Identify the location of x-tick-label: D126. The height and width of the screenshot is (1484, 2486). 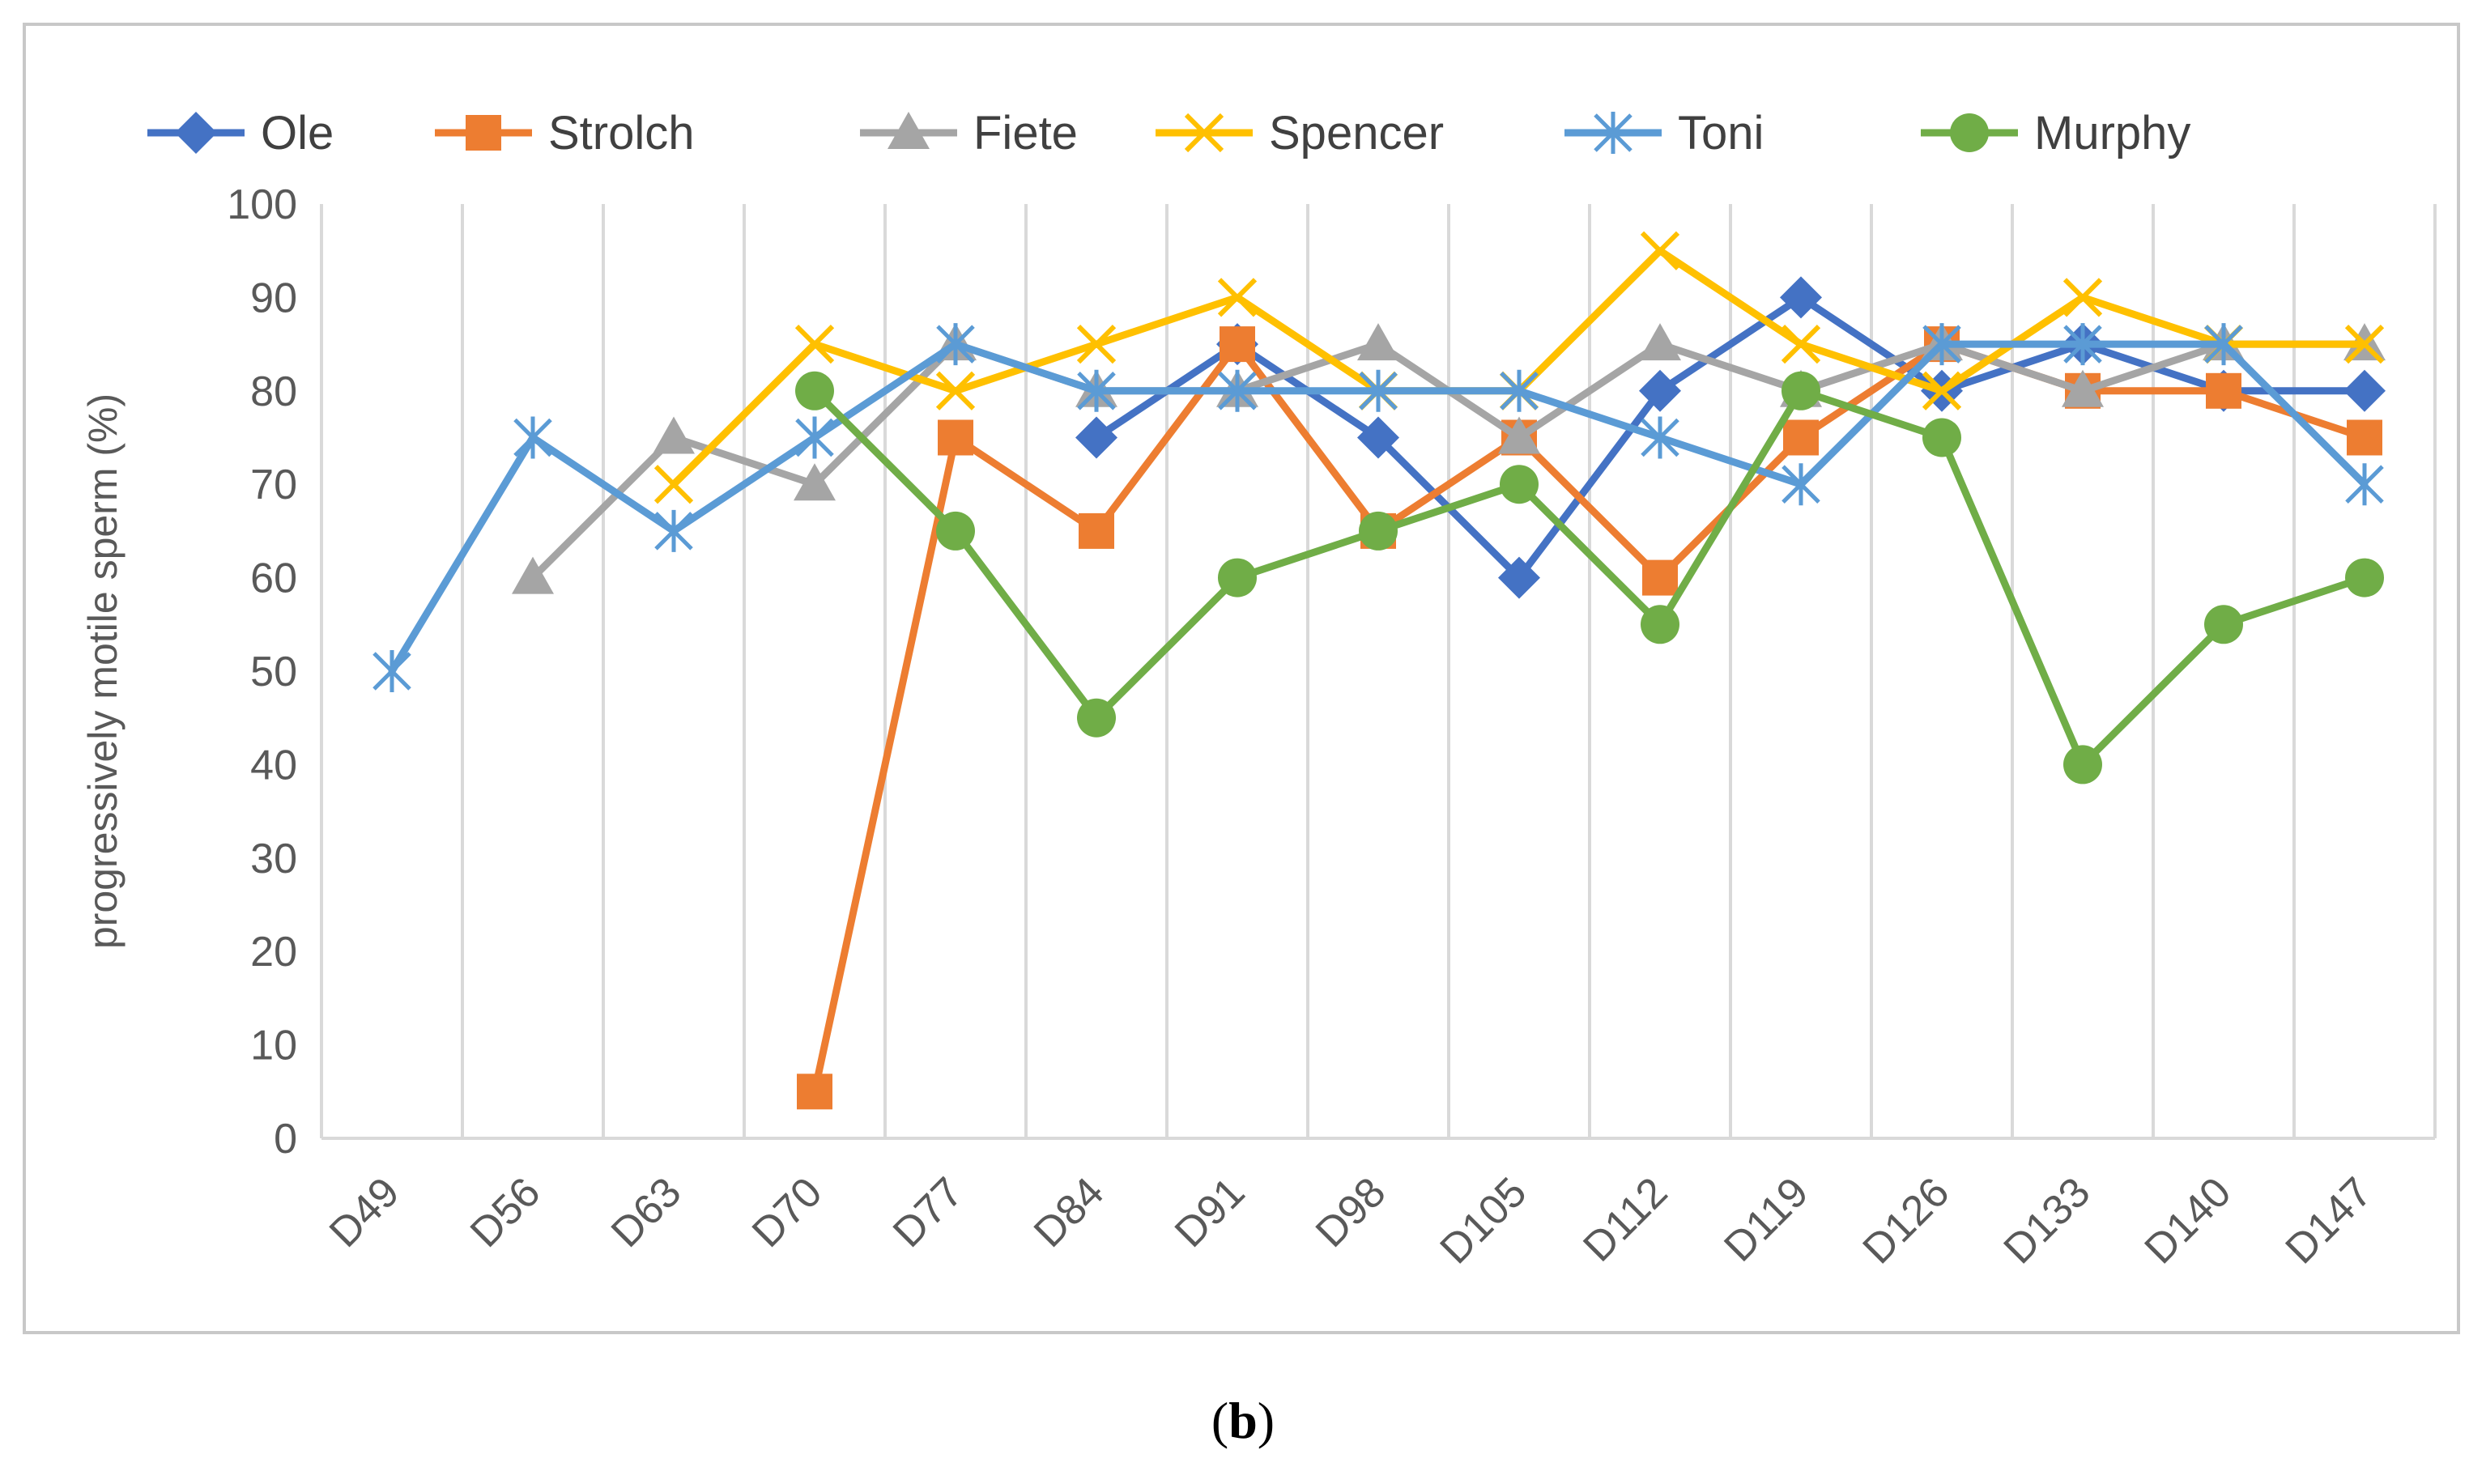
(1906, 1220).